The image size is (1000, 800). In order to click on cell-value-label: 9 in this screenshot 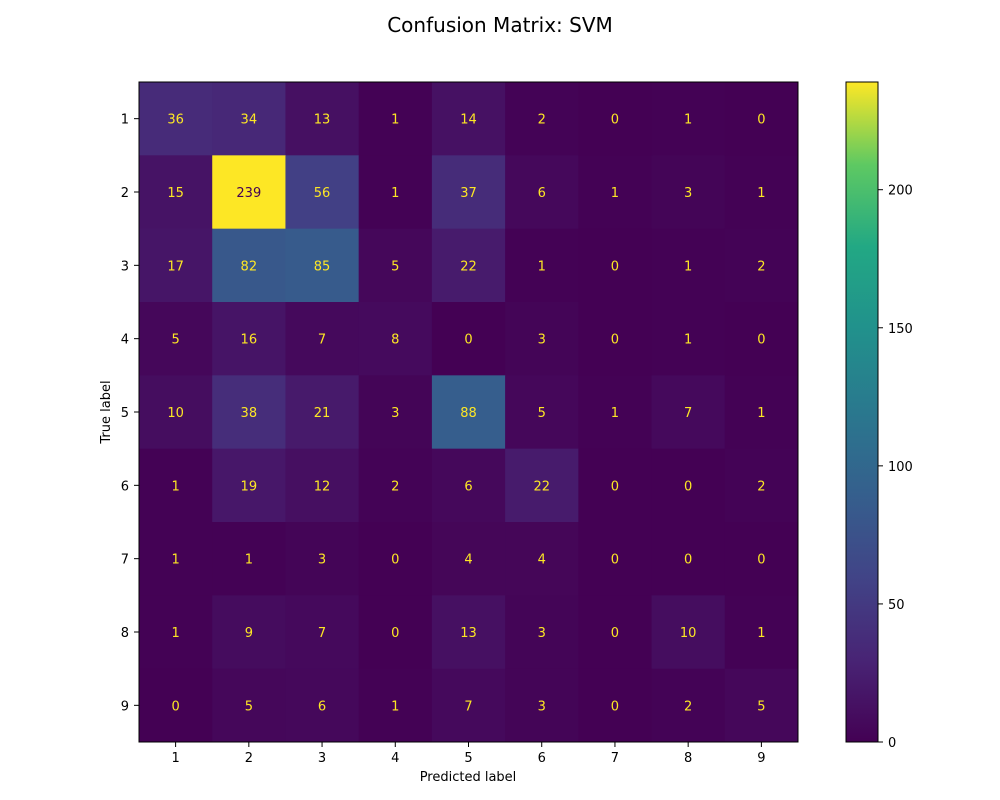, I will do `click(249, 633)`.